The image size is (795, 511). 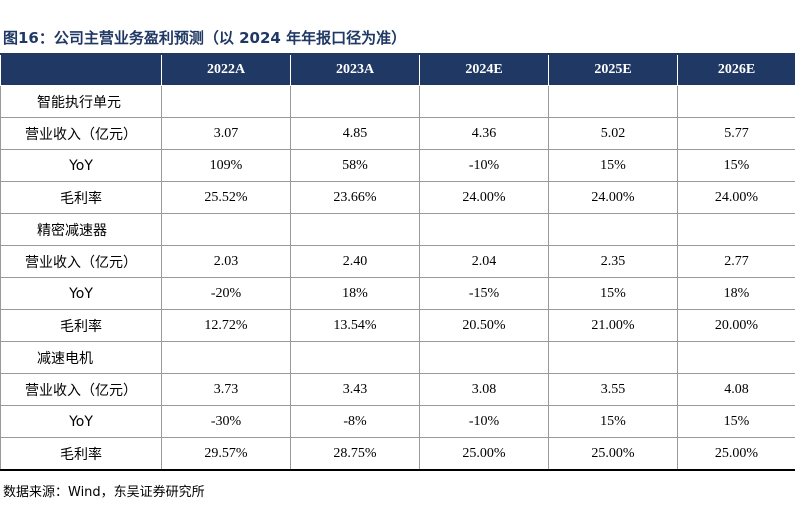 I want to click on table-row: 毛利率 25.52% 23.66% 24.00% 24.00% 24.00%, so click(x=397, y=197).